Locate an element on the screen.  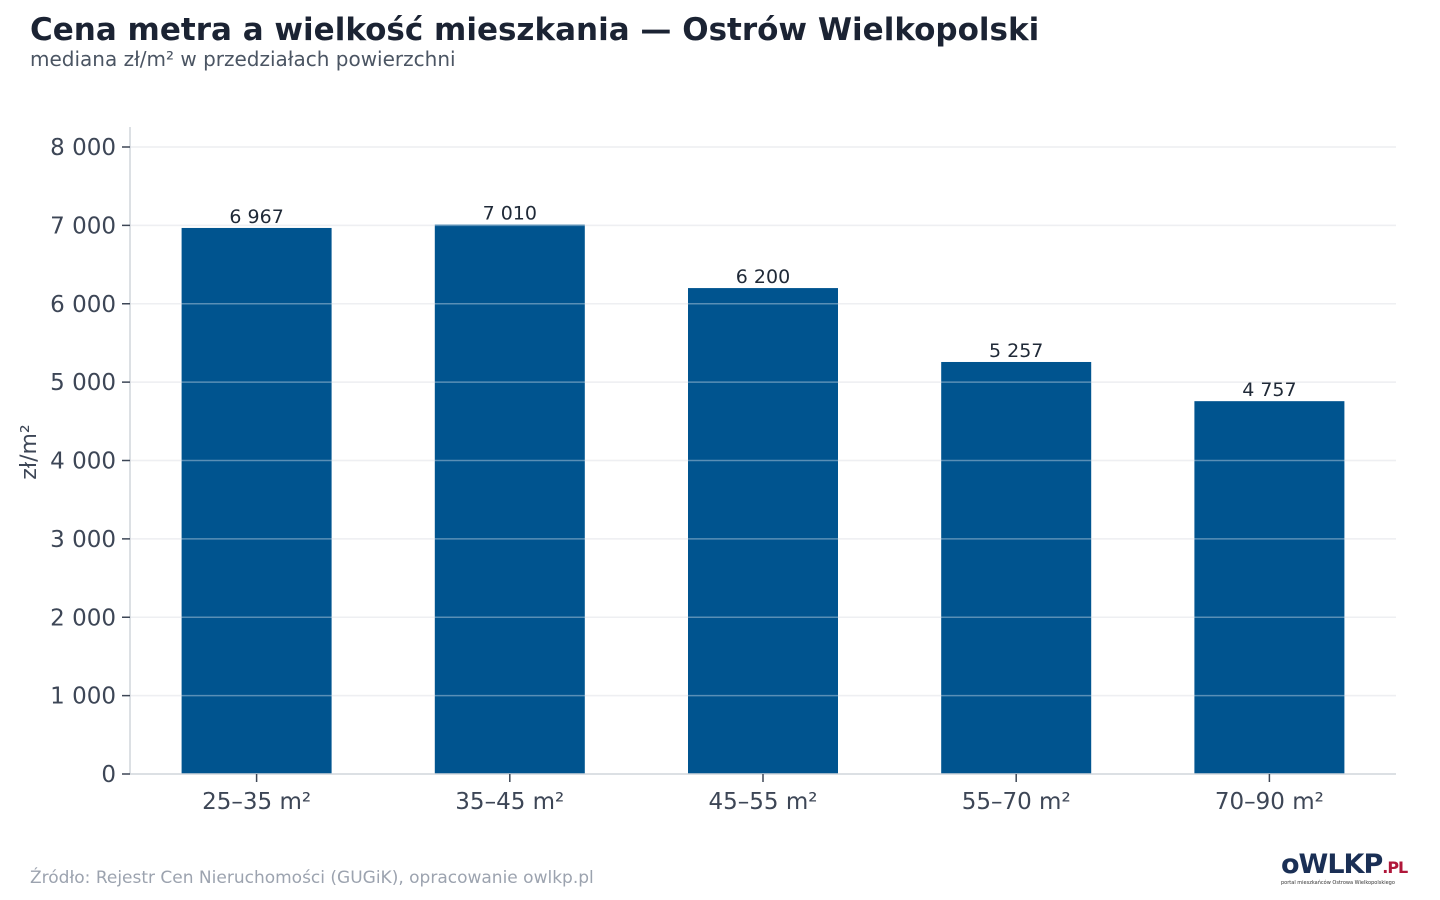
x-tick-label: 25–35 m² is located at coordinates (256, 802).